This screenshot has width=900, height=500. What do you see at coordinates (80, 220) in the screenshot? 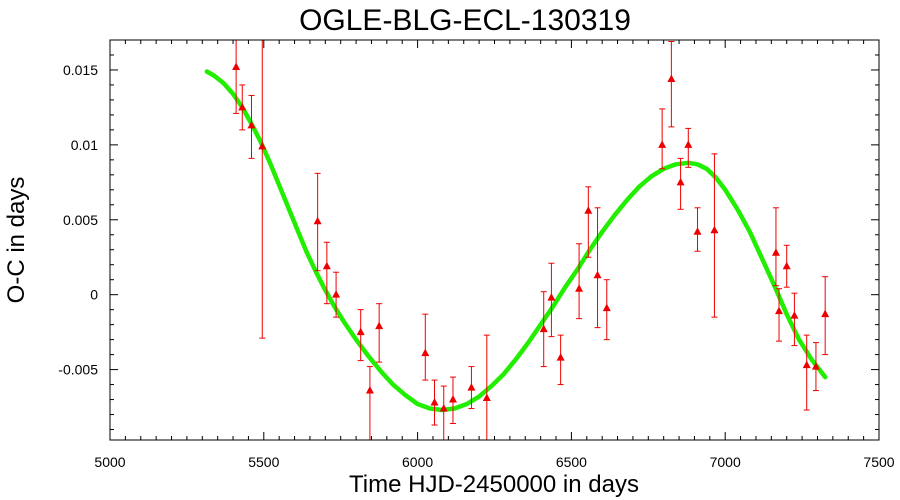
I see `y-tick-label: 0.005` at bounding box center [80, 220].